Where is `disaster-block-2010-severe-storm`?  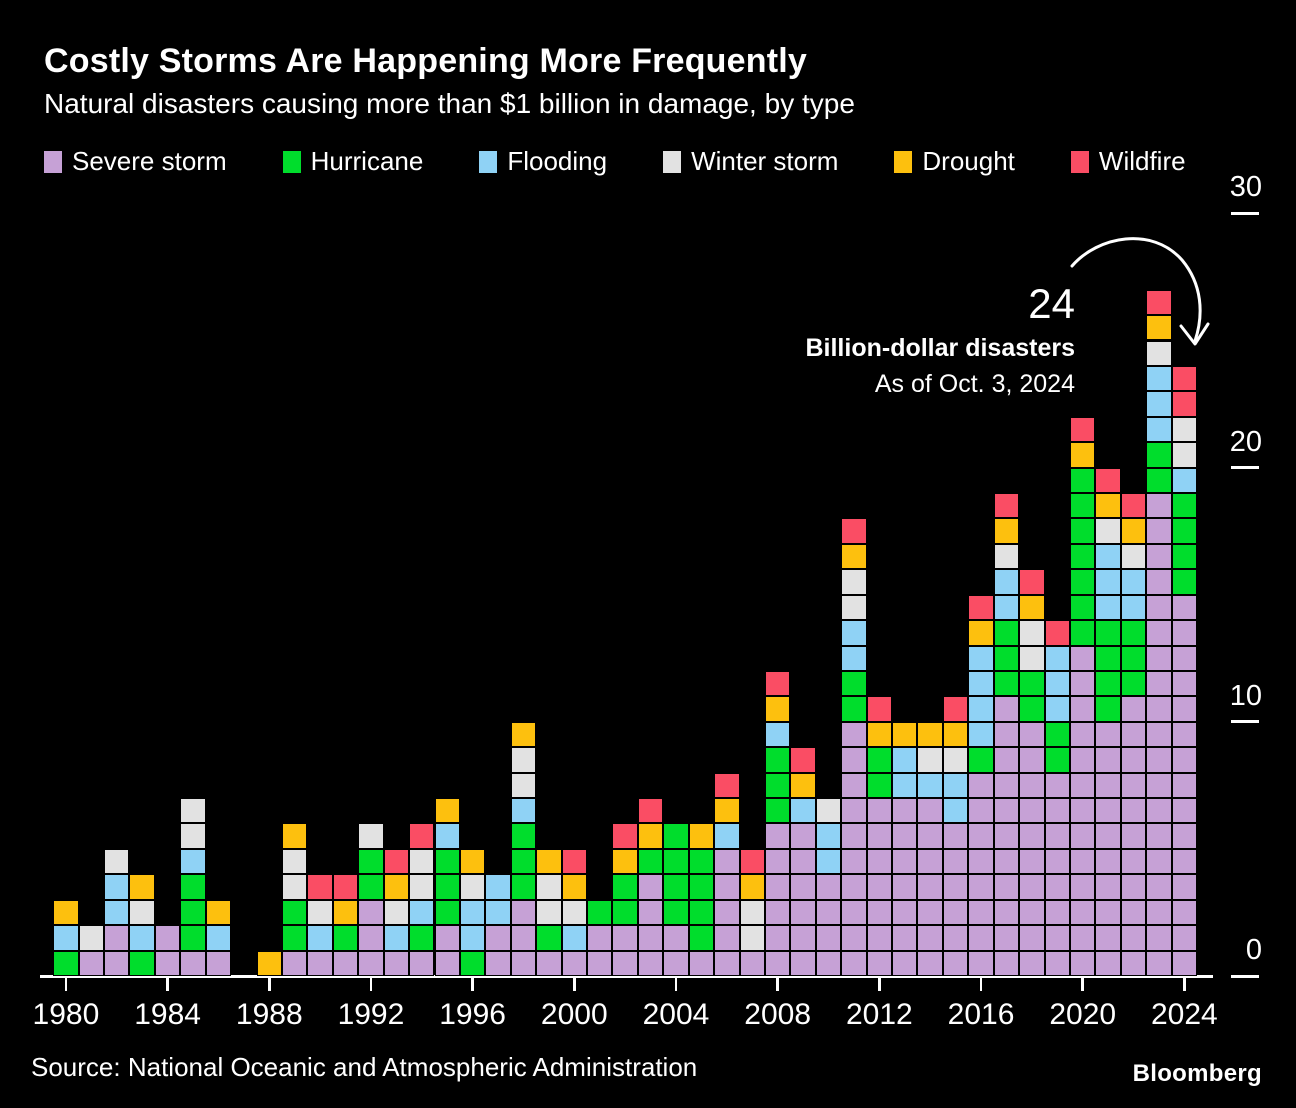
disaster-block-2010-severe-storm is located at coordinates (828, 912).